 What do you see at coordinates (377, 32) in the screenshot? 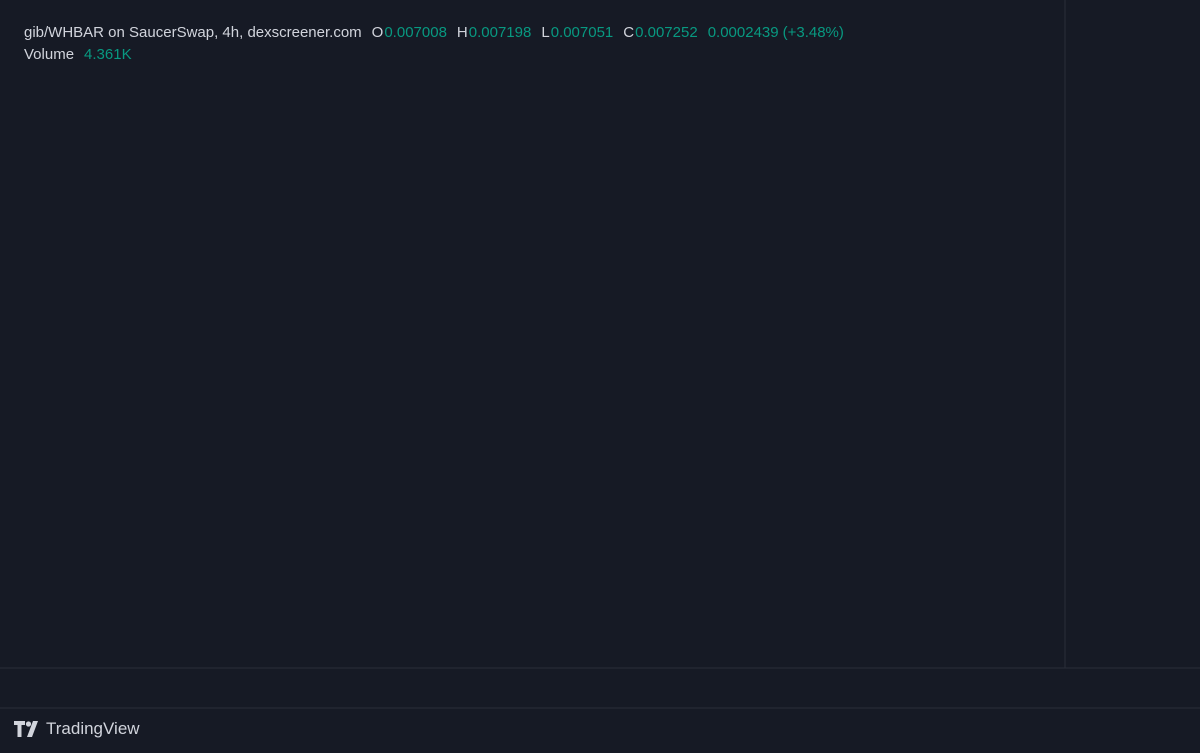
I see `legend-key: O` at bounding box center [377, 32].